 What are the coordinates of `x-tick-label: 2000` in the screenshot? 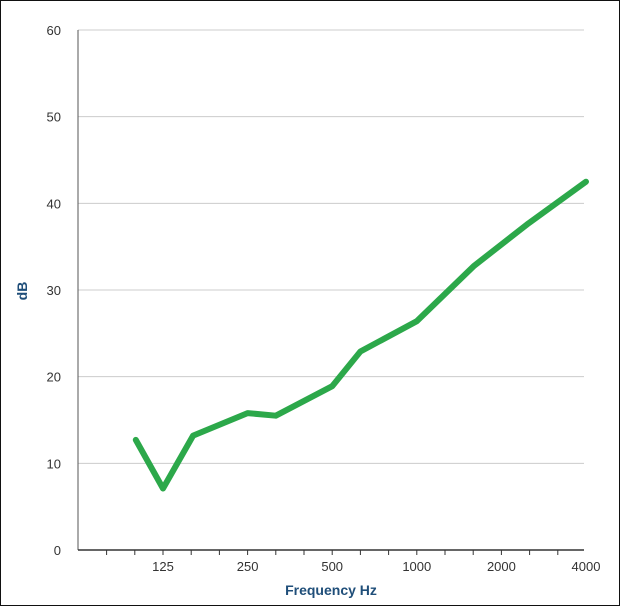 It's located at (501, 566).